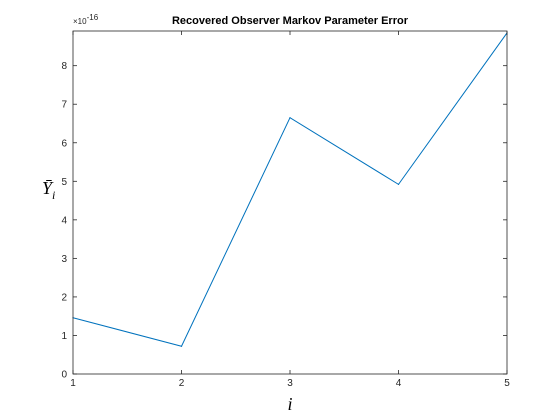 The image size is (560, 420). What do you see at coordinates (64, 220) in the screenshot?
I see `y-tick-label: 4` at bounding box center [64, 220].